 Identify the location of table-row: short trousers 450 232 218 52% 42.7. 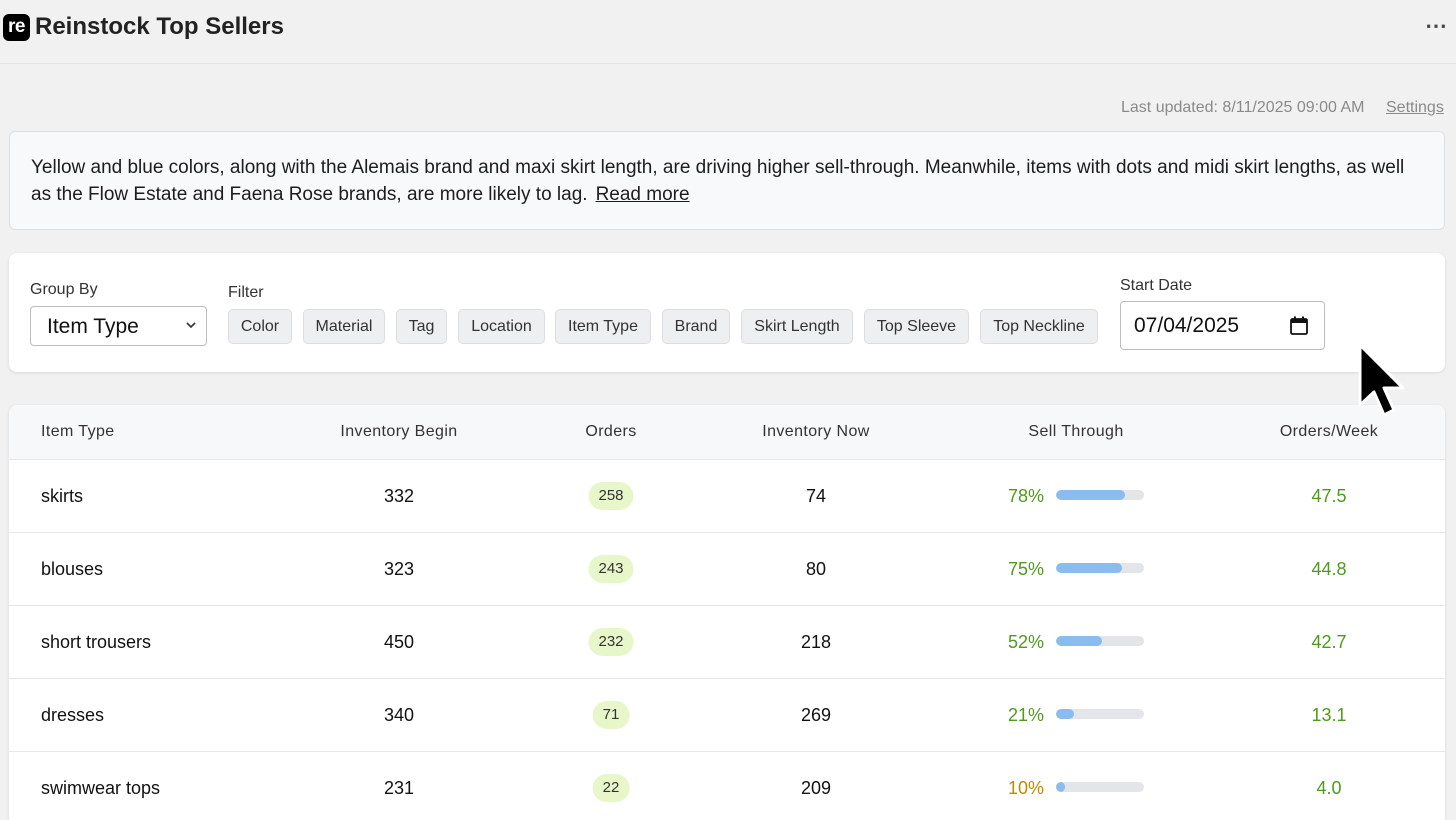
(727, 642).